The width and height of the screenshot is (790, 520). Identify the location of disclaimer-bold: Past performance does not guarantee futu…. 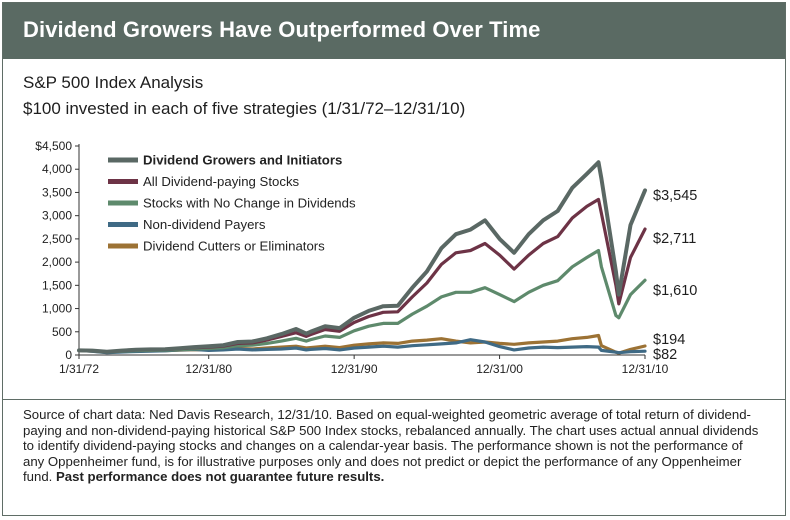
(220, 476).